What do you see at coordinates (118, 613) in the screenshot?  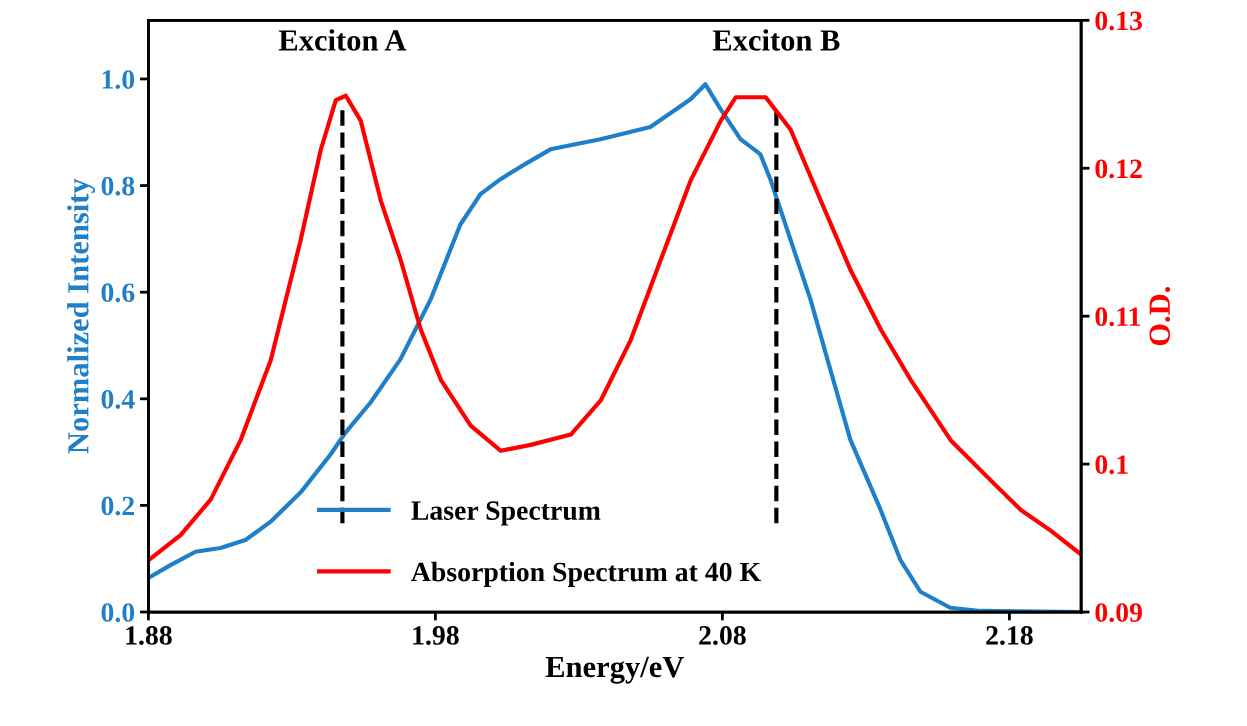 I see `y-tick-label: 0.0` at bounding box center [118, 613].